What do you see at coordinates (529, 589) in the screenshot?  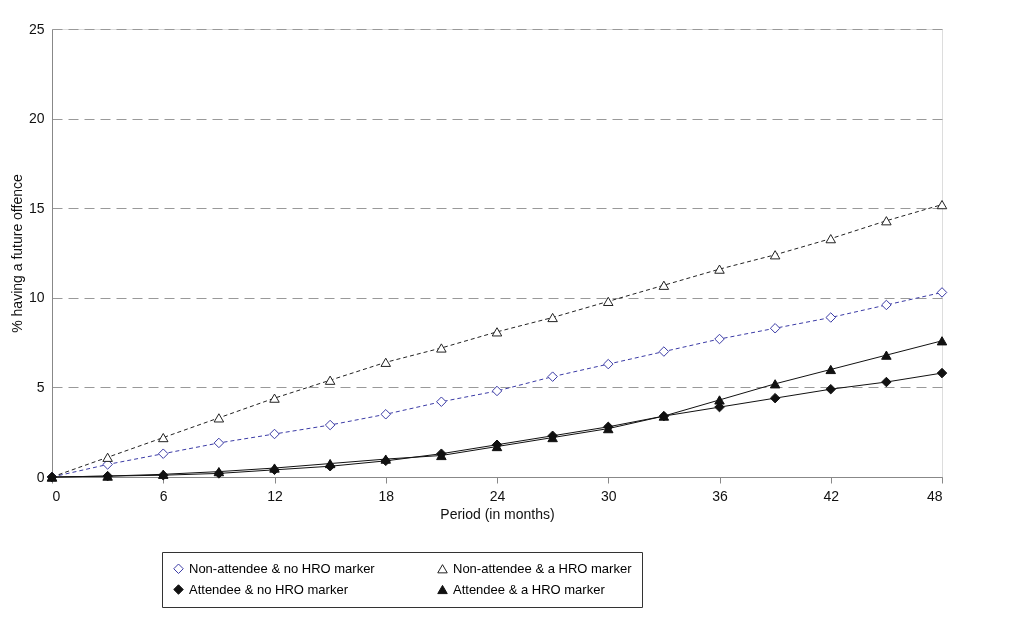 I see `legend-label: Attendee & a HRO marker` at bounding box center [529, 589].